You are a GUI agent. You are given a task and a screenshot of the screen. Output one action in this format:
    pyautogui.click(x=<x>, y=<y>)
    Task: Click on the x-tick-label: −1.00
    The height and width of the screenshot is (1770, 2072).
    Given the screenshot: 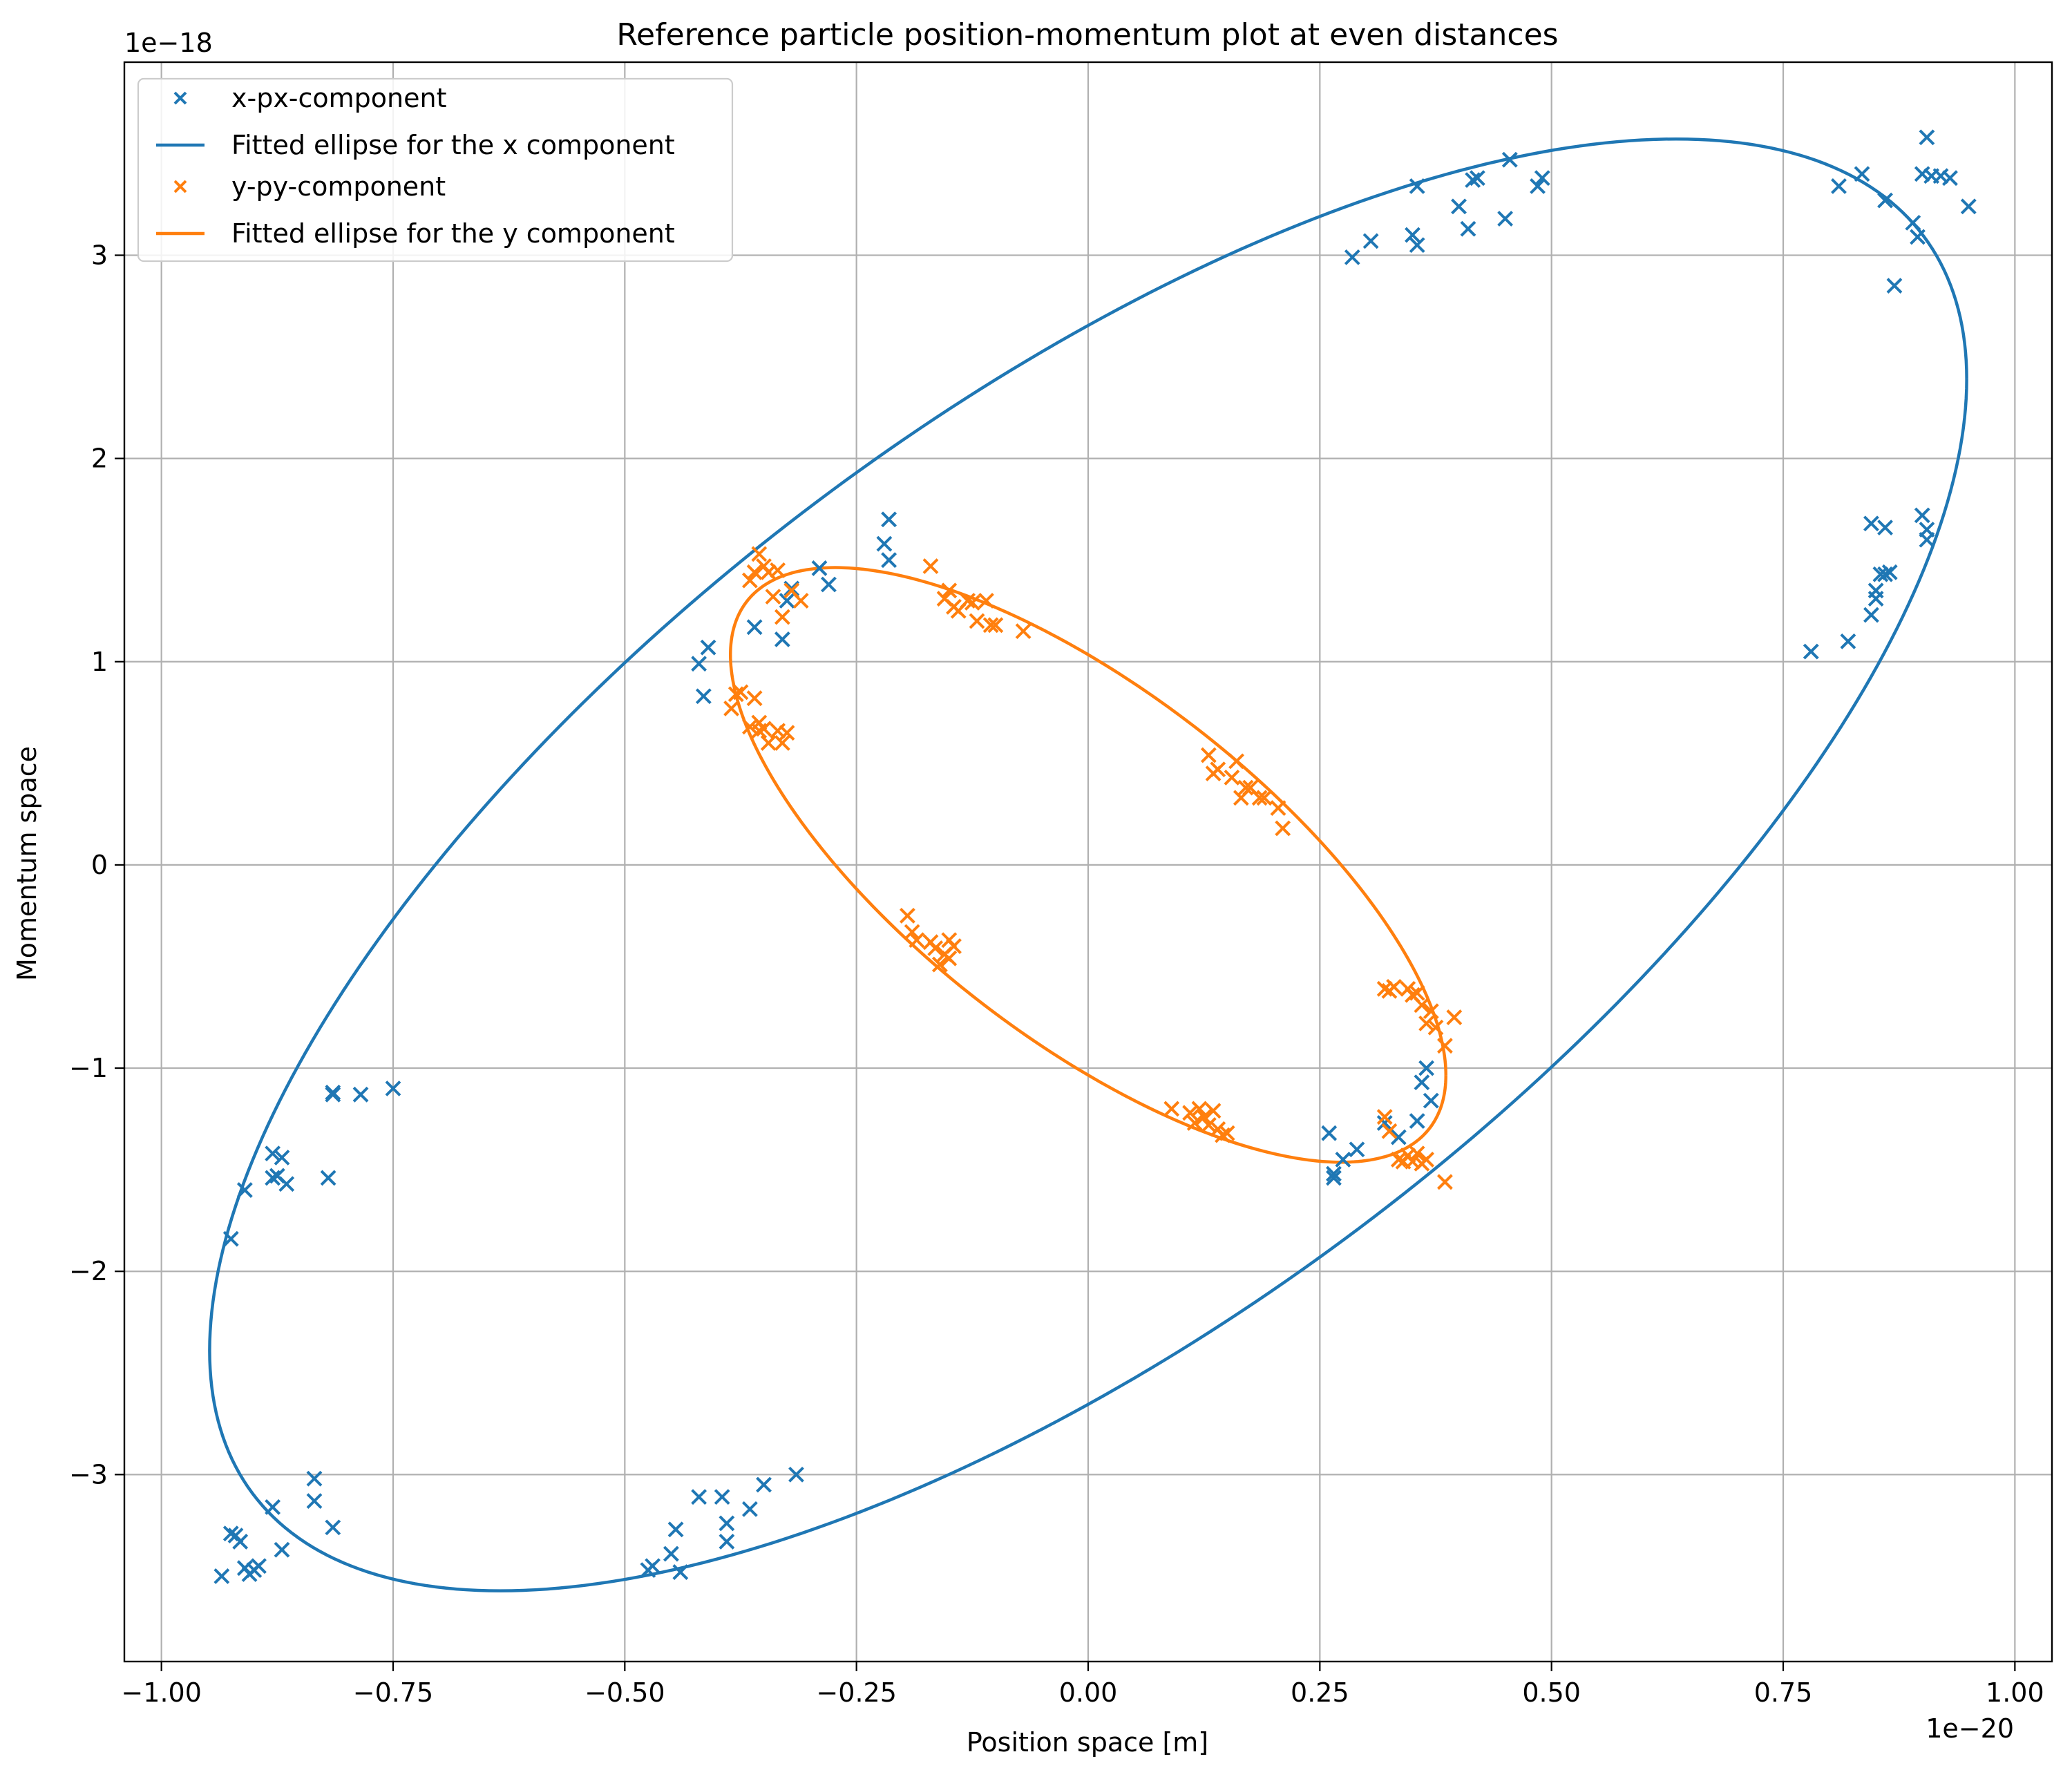 What is the action you would take?
    pyautogui.click(x=161, y=1692)
    